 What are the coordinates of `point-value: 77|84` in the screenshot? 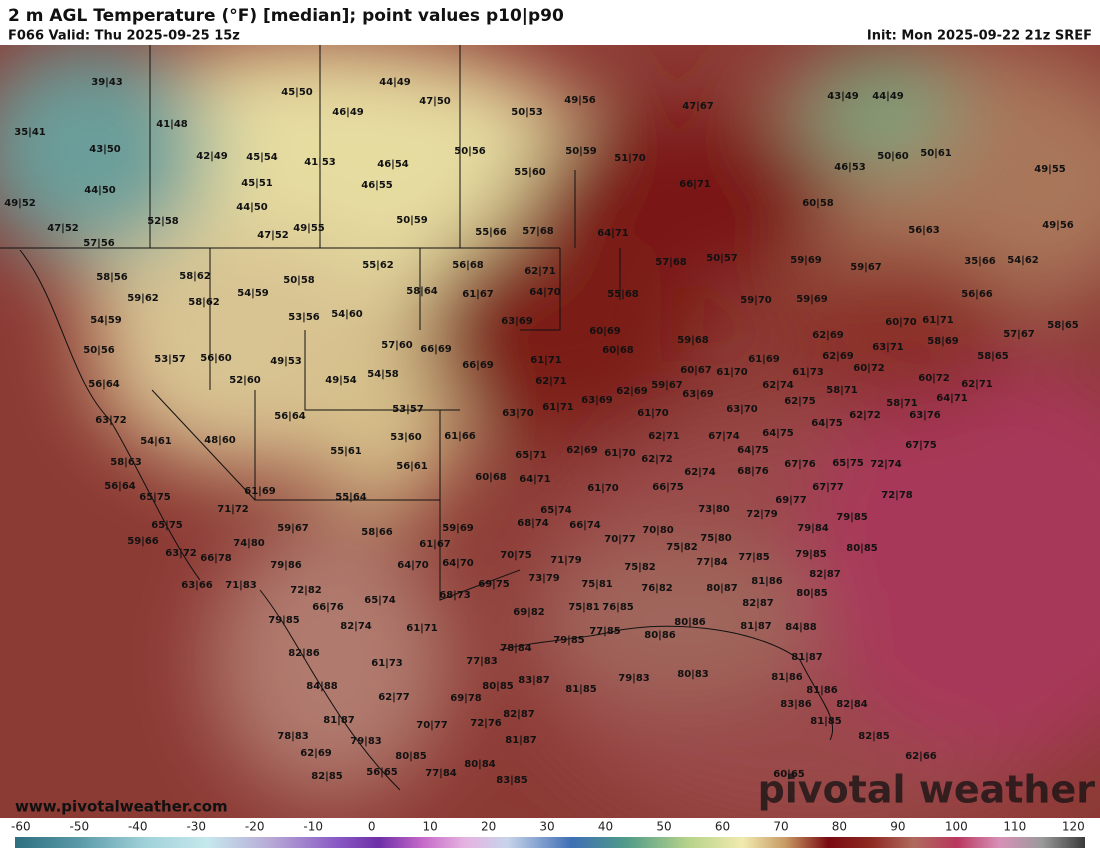 It's located at (712, 562).